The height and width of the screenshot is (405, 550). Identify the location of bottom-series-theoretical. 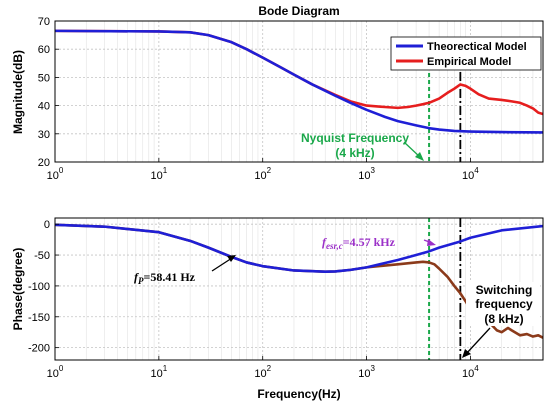
(299, 248).